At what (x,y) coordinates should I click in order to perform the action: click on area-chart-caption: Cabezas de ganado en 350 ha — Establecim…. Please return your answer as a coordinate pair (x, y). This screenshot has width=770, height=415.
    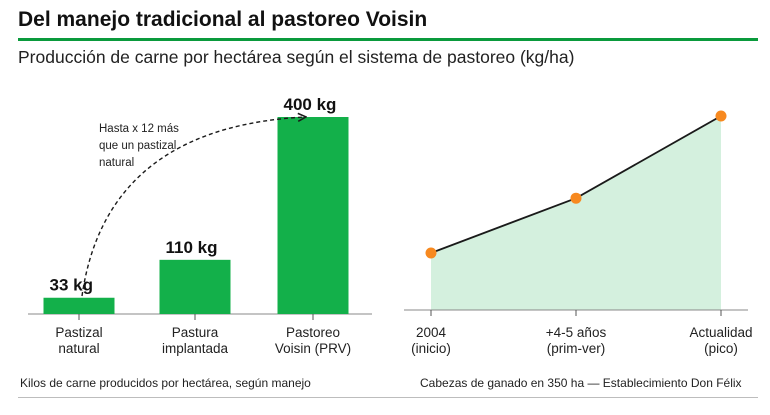
    Looking at the image, I should click on (581, 383).